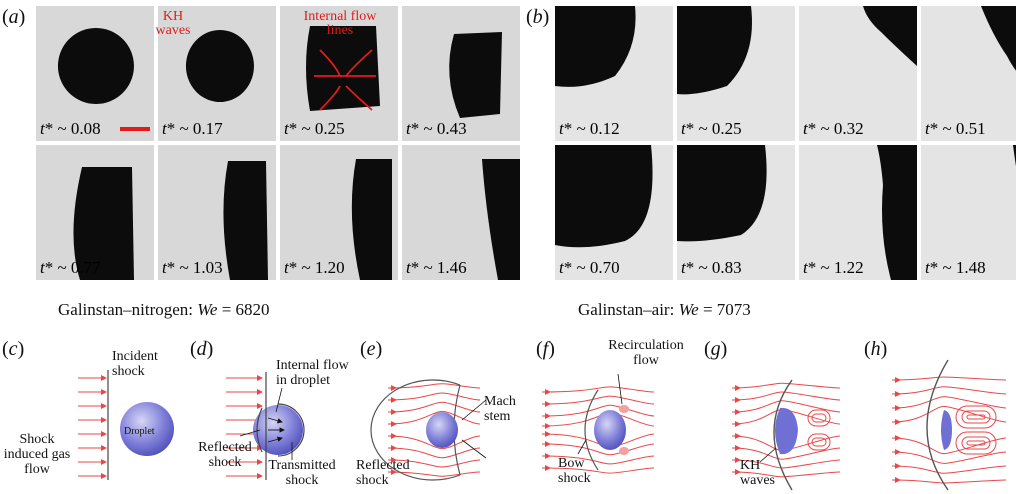  I want to click on caption-b-prefix: Galinstan–air:, so click(628, 309).